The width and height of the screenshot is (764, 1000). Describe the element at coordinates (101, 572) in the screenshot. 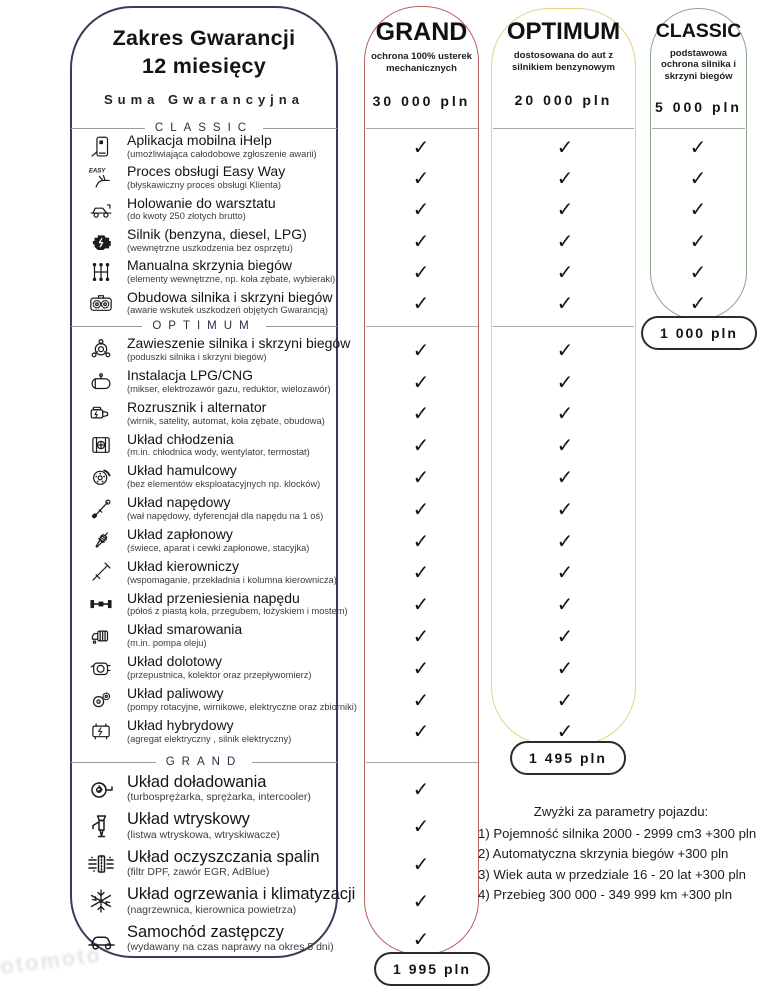

I see `steering-icon` at that location.